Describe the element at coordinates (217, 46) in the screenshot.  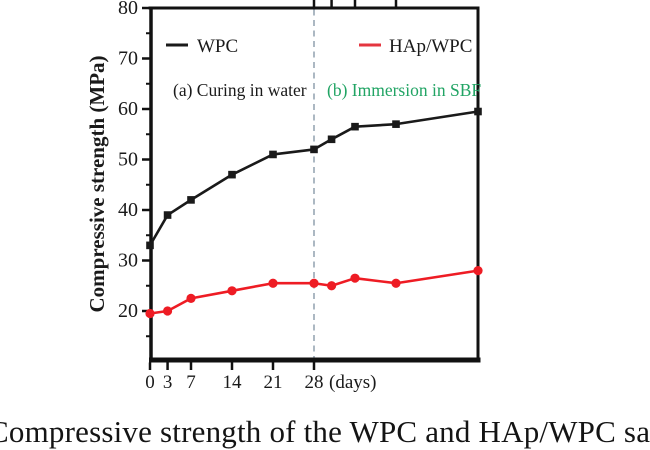
I see `legend-wpc-label: WPC` at that location.